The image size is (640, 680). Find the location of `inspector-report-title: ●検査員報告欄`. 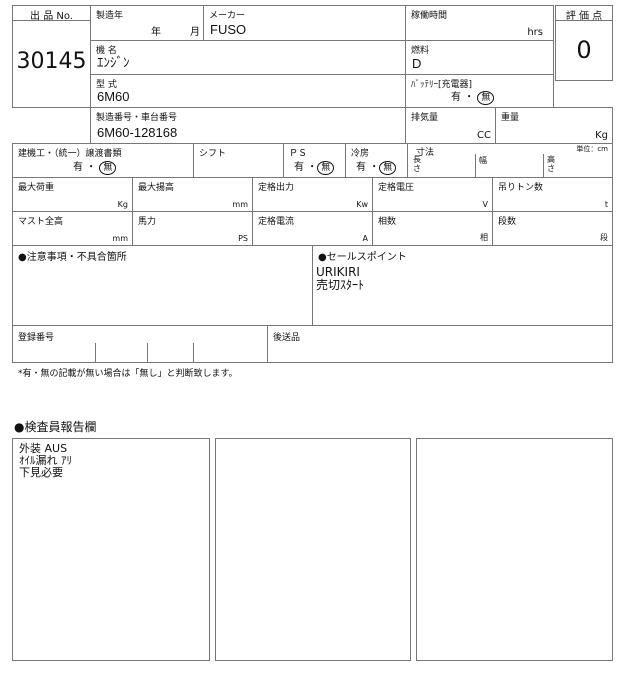

inspector-report-title: ●検査員報告欄 is located at coordinates (55, 427).